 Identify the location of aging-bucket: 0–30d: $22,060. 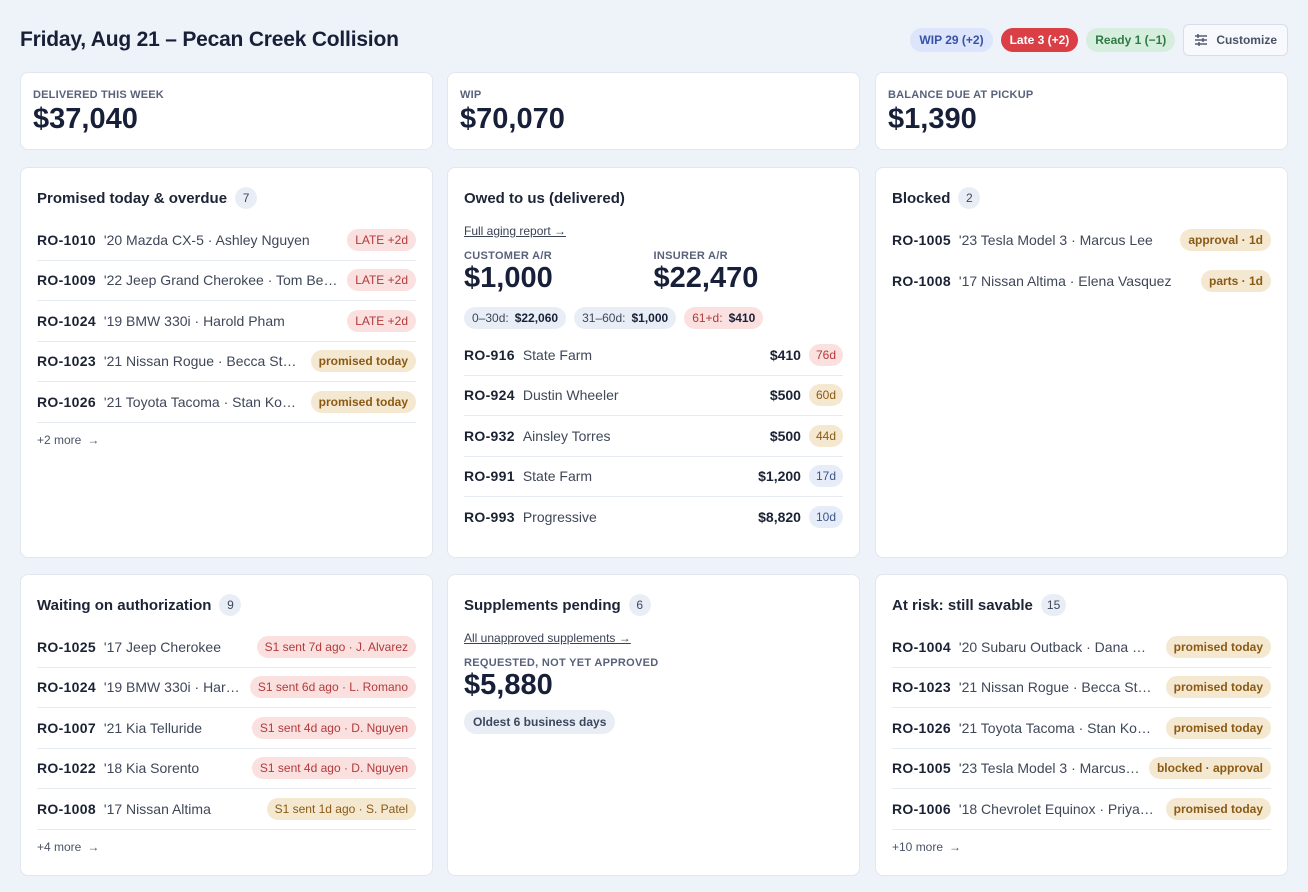
(515, 318).